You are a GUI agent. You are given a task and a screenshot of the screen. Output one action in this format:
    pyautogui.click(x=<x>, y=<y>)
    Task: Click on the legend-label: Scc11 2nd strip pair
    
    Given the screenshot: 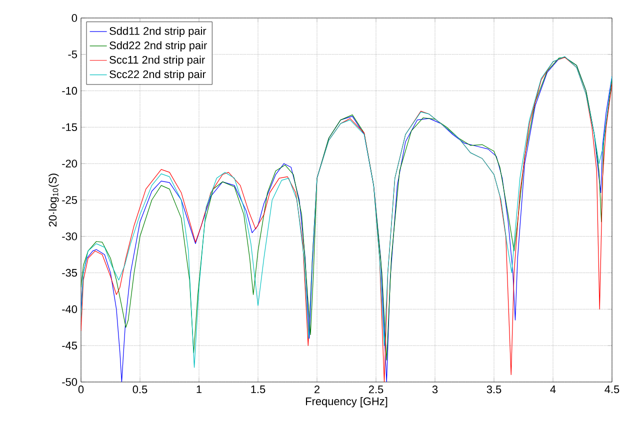 What is the action you would take?
    pyautogui.click(x=157, y=61)
    